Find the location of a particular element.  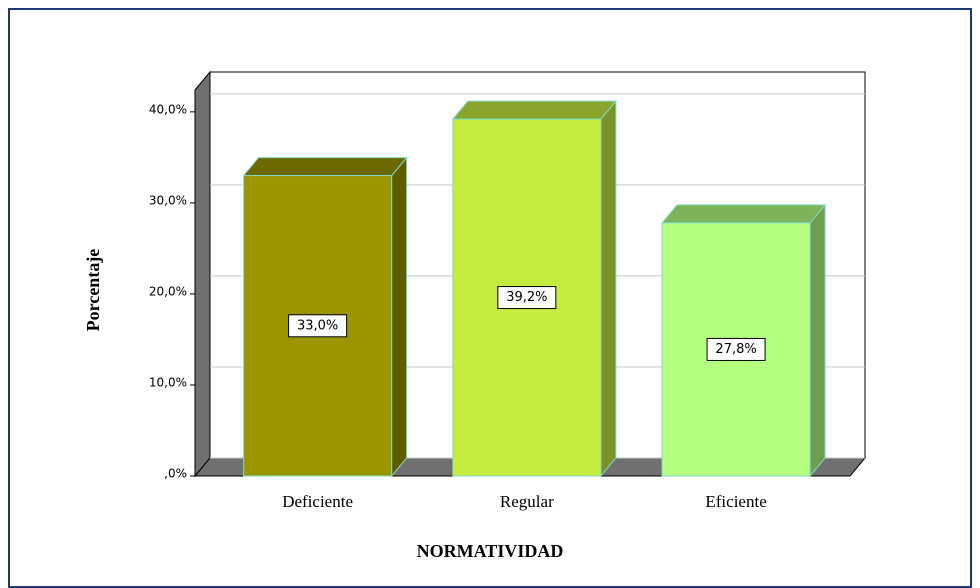

value-label: 27,8% is located at coordinates (735, 349).